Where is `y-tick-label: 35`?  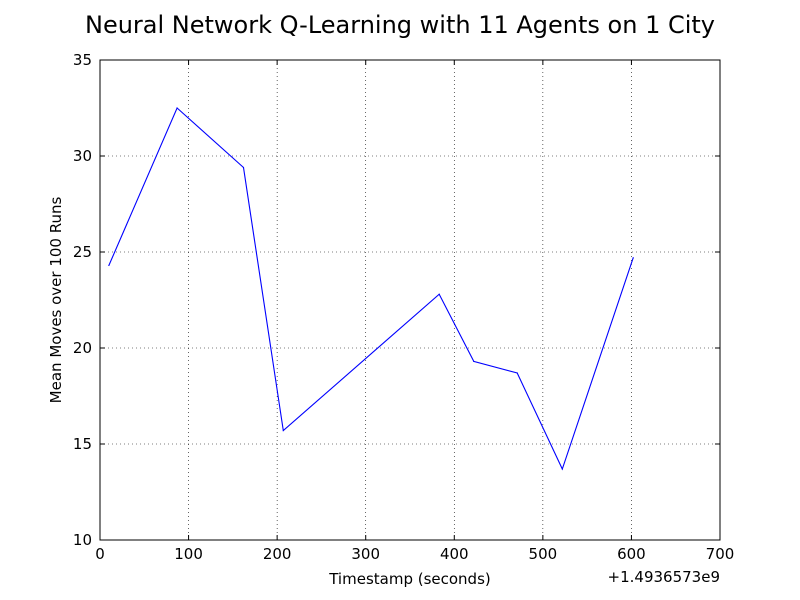 y-tick-label: 35 is located at coordinates (82, 60).